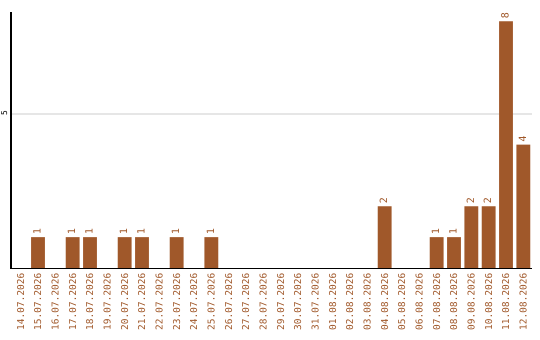 This screenshot has width=540, height=340. I want to click on x-tick-label: 03.08.2026, so click(368, 301).